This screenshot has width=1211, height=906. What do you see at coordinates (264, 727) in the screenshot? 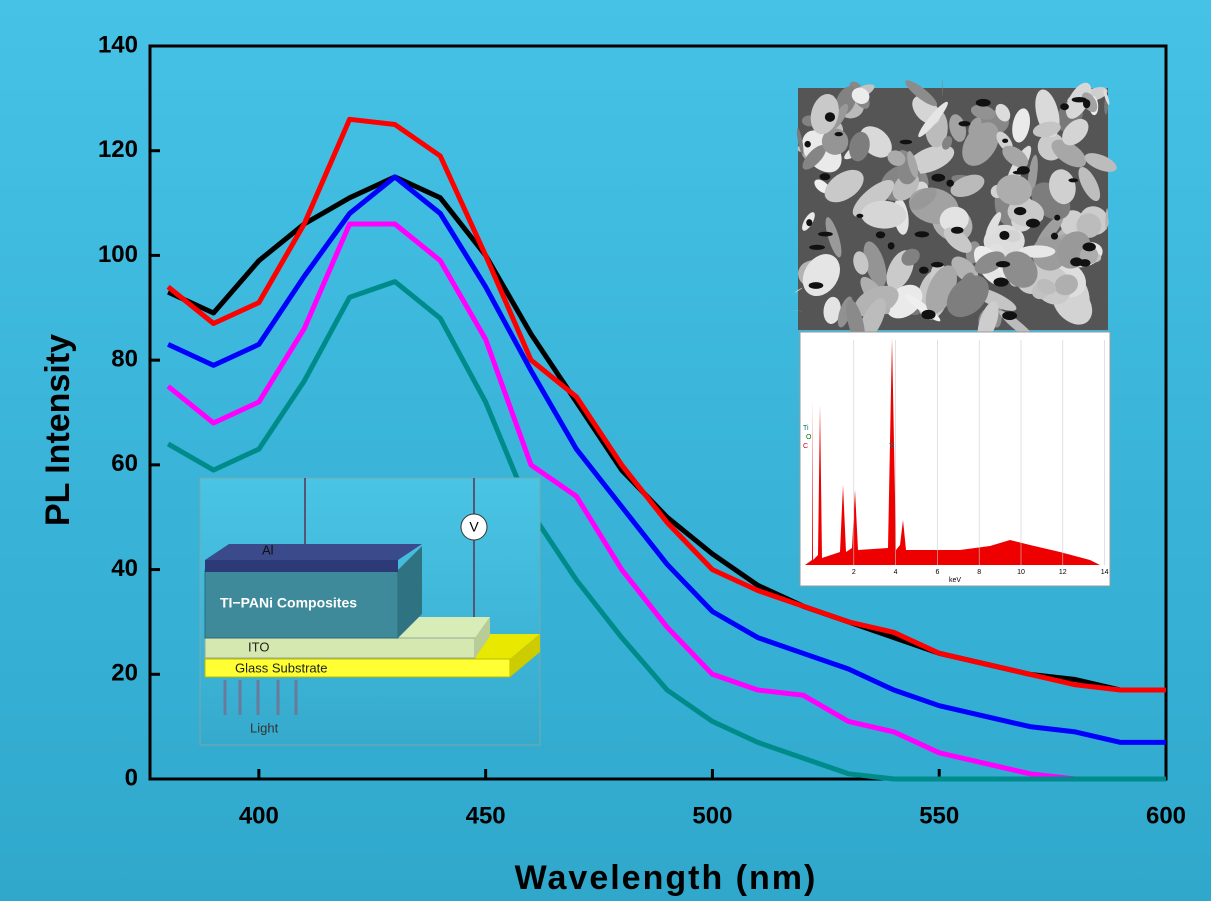
I see `light-label: Light` at bounding box center [264, 727].